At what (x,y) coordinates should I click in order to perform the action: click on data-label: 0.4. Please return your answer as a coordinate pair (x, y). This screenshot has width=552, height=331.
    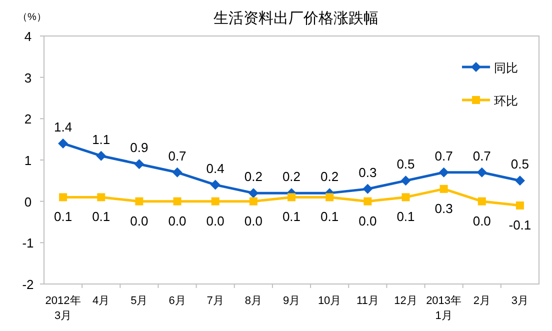
    Looking at the image, I should click on (215, 168).